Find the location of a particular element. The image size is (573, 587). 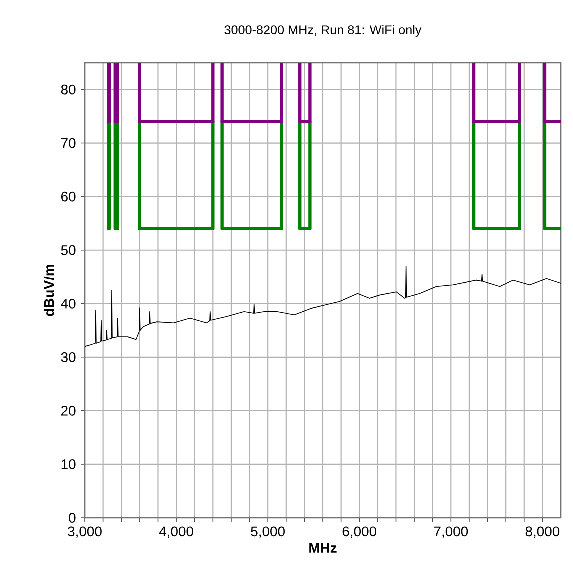

chart-title: 3000-8200 MHz, Run 81: WiFi only is located at coordinates (323, 31).